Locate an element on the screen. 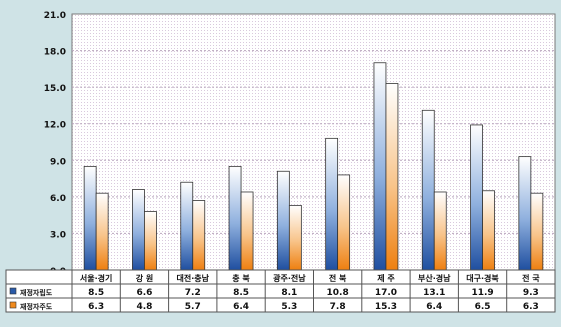 The image size is (561, 327). x-tick-label: 강 원 is located at coordinates (145, 278).